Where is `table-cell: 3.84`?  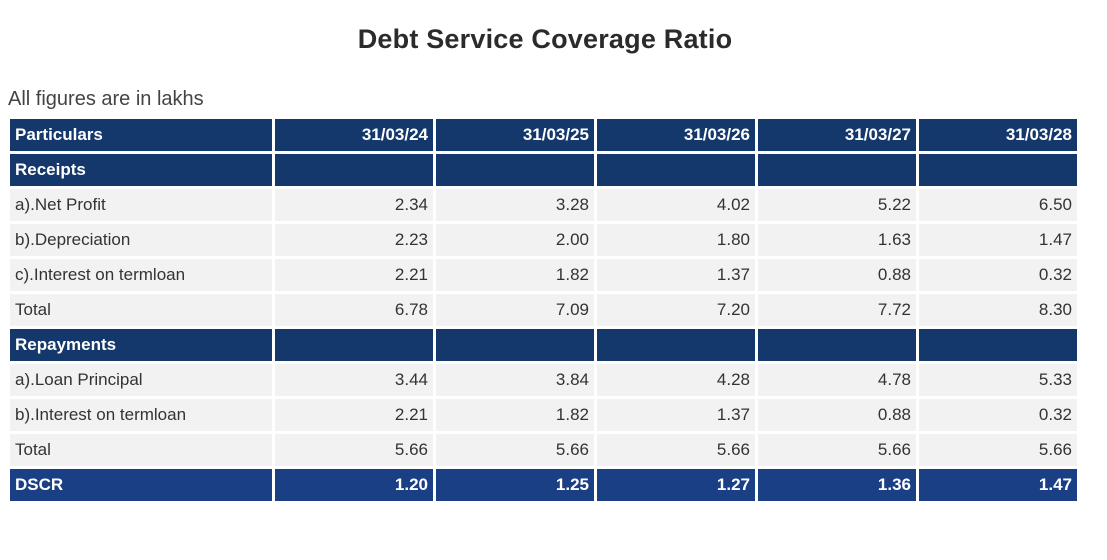
table-cell: 3.84 is located at coordinates (515, 380).